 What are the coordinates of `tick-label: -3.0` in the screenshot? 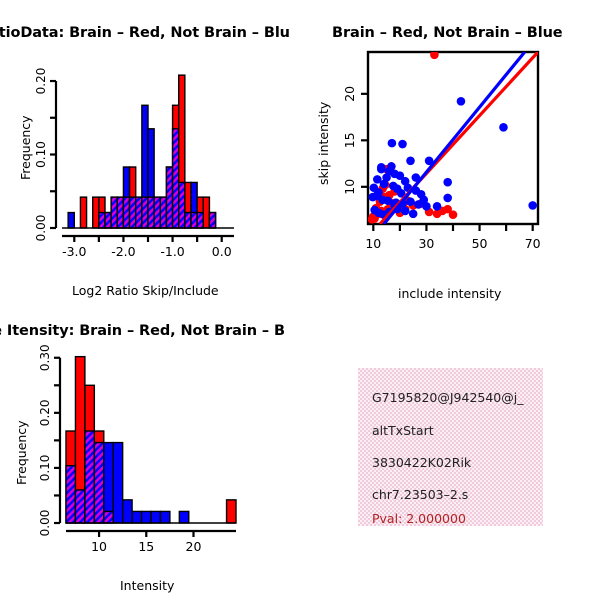 It's located at (74, 251).